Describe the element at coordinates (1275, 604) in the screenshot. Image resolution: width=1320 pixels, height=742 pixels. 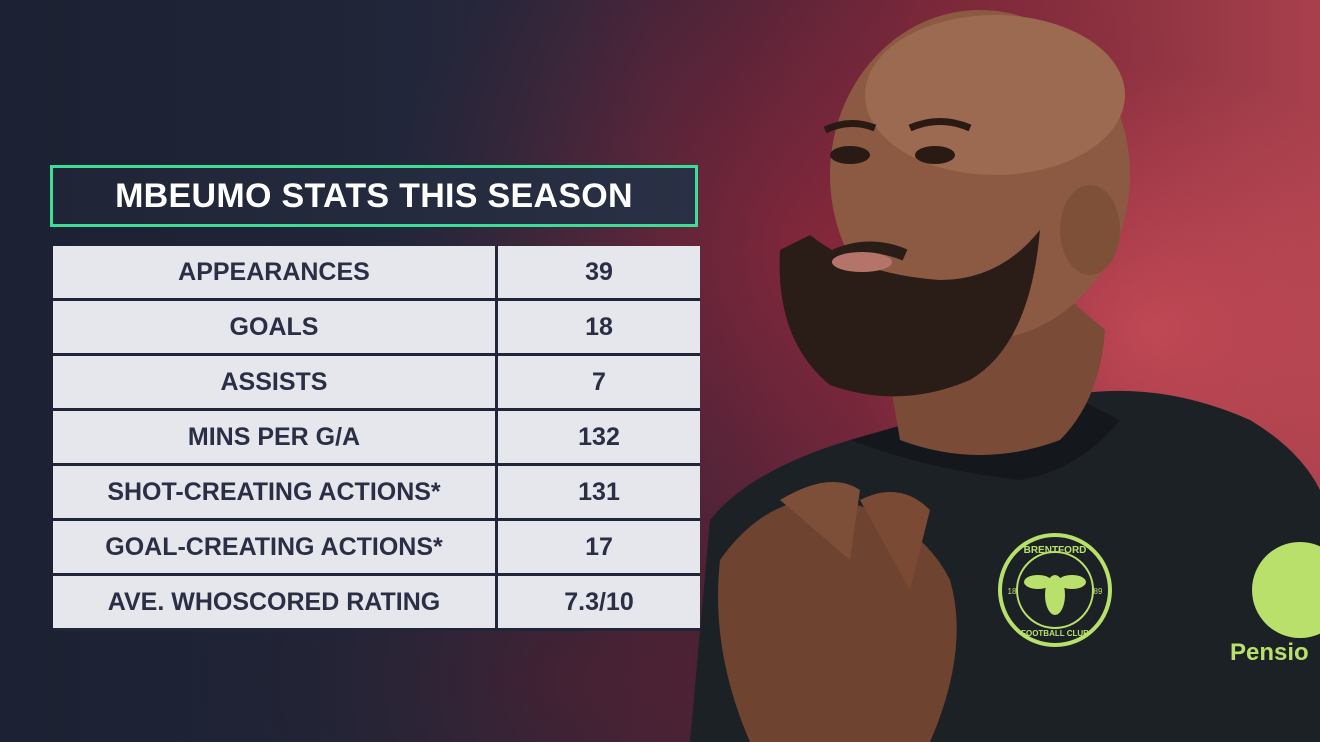
I see `sponsor-logo: Pensio` at that location.